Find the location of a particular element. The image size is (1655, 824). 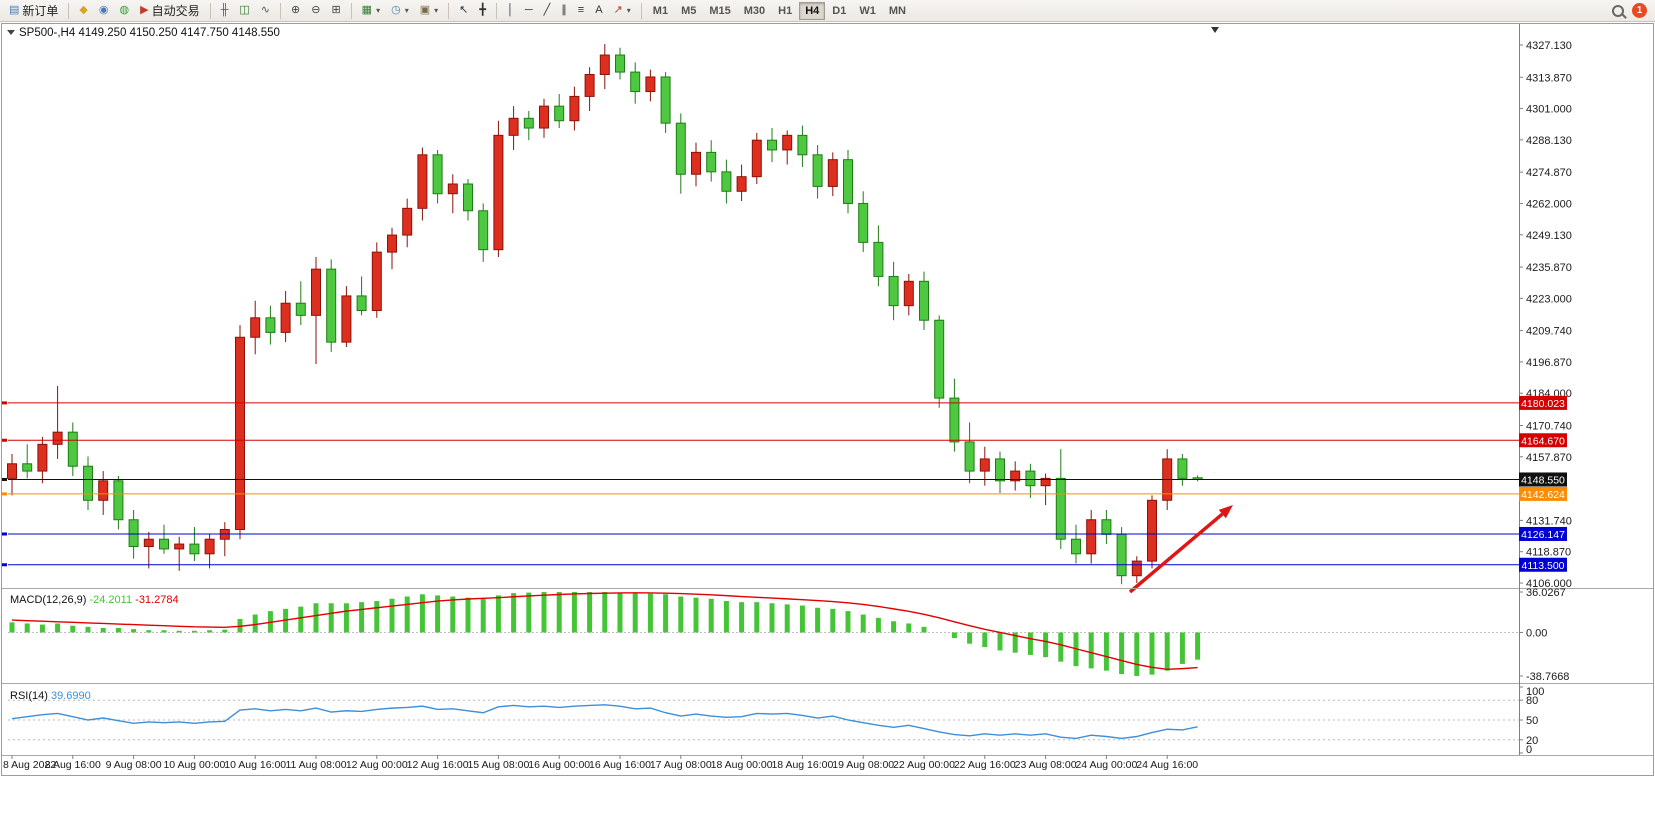

trend-arrow-head is located at coordinates (1225, 512).